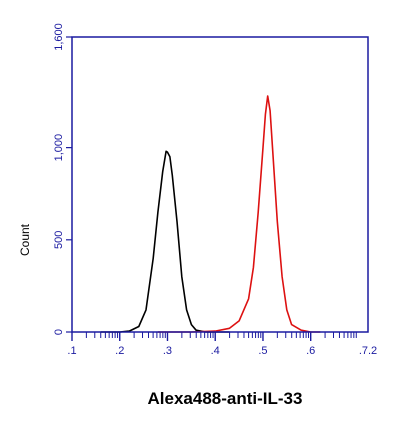  I want to click on x-axis-title: Alexa488-anti-IL-33, so click(225, 398).